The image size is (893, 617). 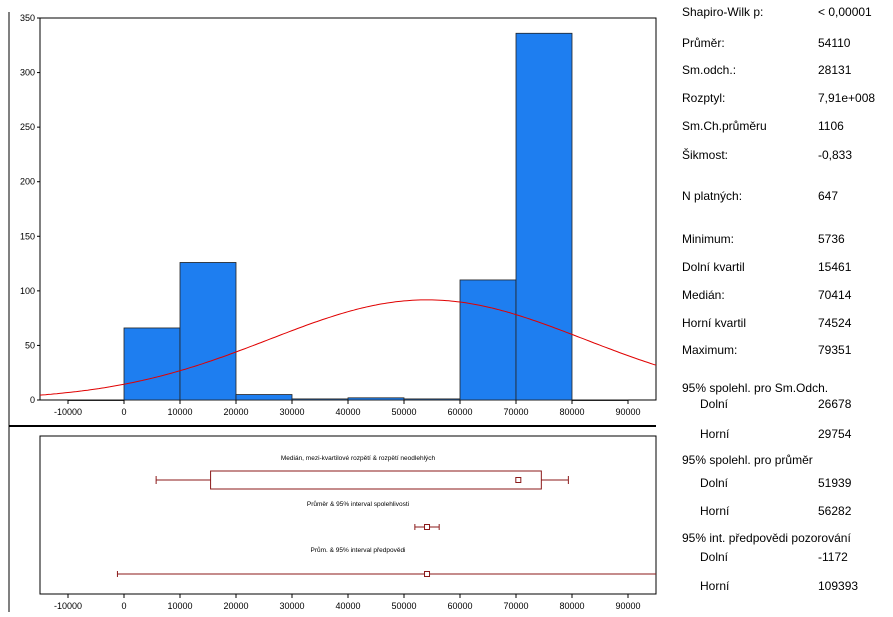 What do you see at coordinates (348, 347) in the screenshot?
I see `normal-fit-curve` at bounding box center [348, 347].